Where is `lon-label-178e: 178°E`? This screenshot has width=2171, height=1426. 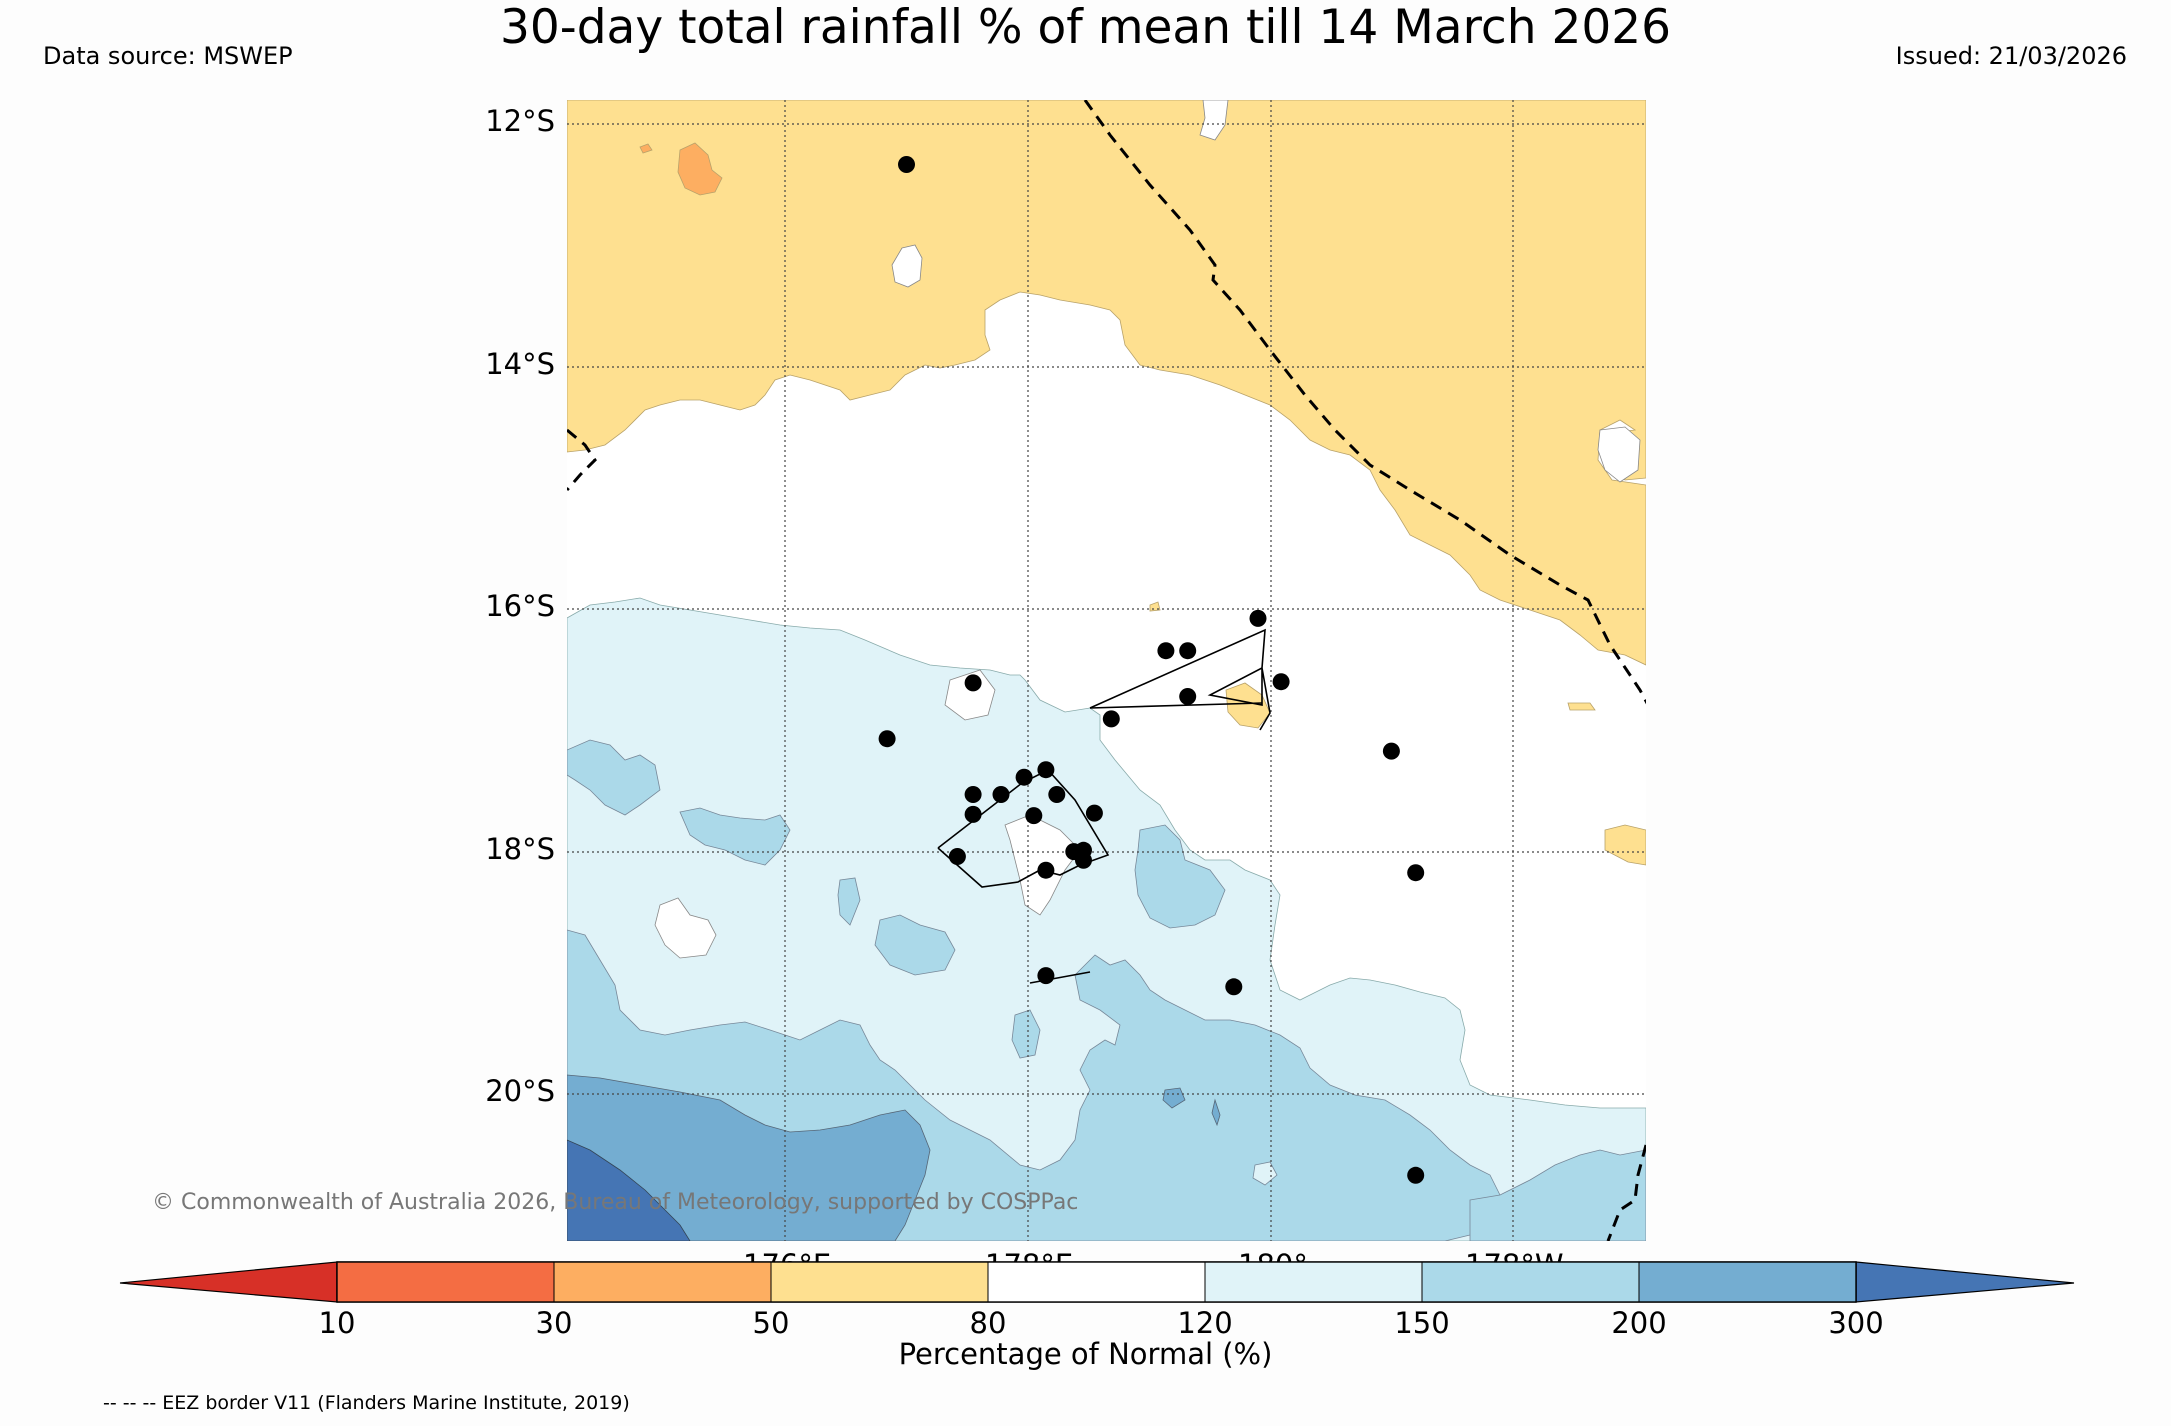
lon-label-178e: 178°E is located at coordinates (1029, 1265).